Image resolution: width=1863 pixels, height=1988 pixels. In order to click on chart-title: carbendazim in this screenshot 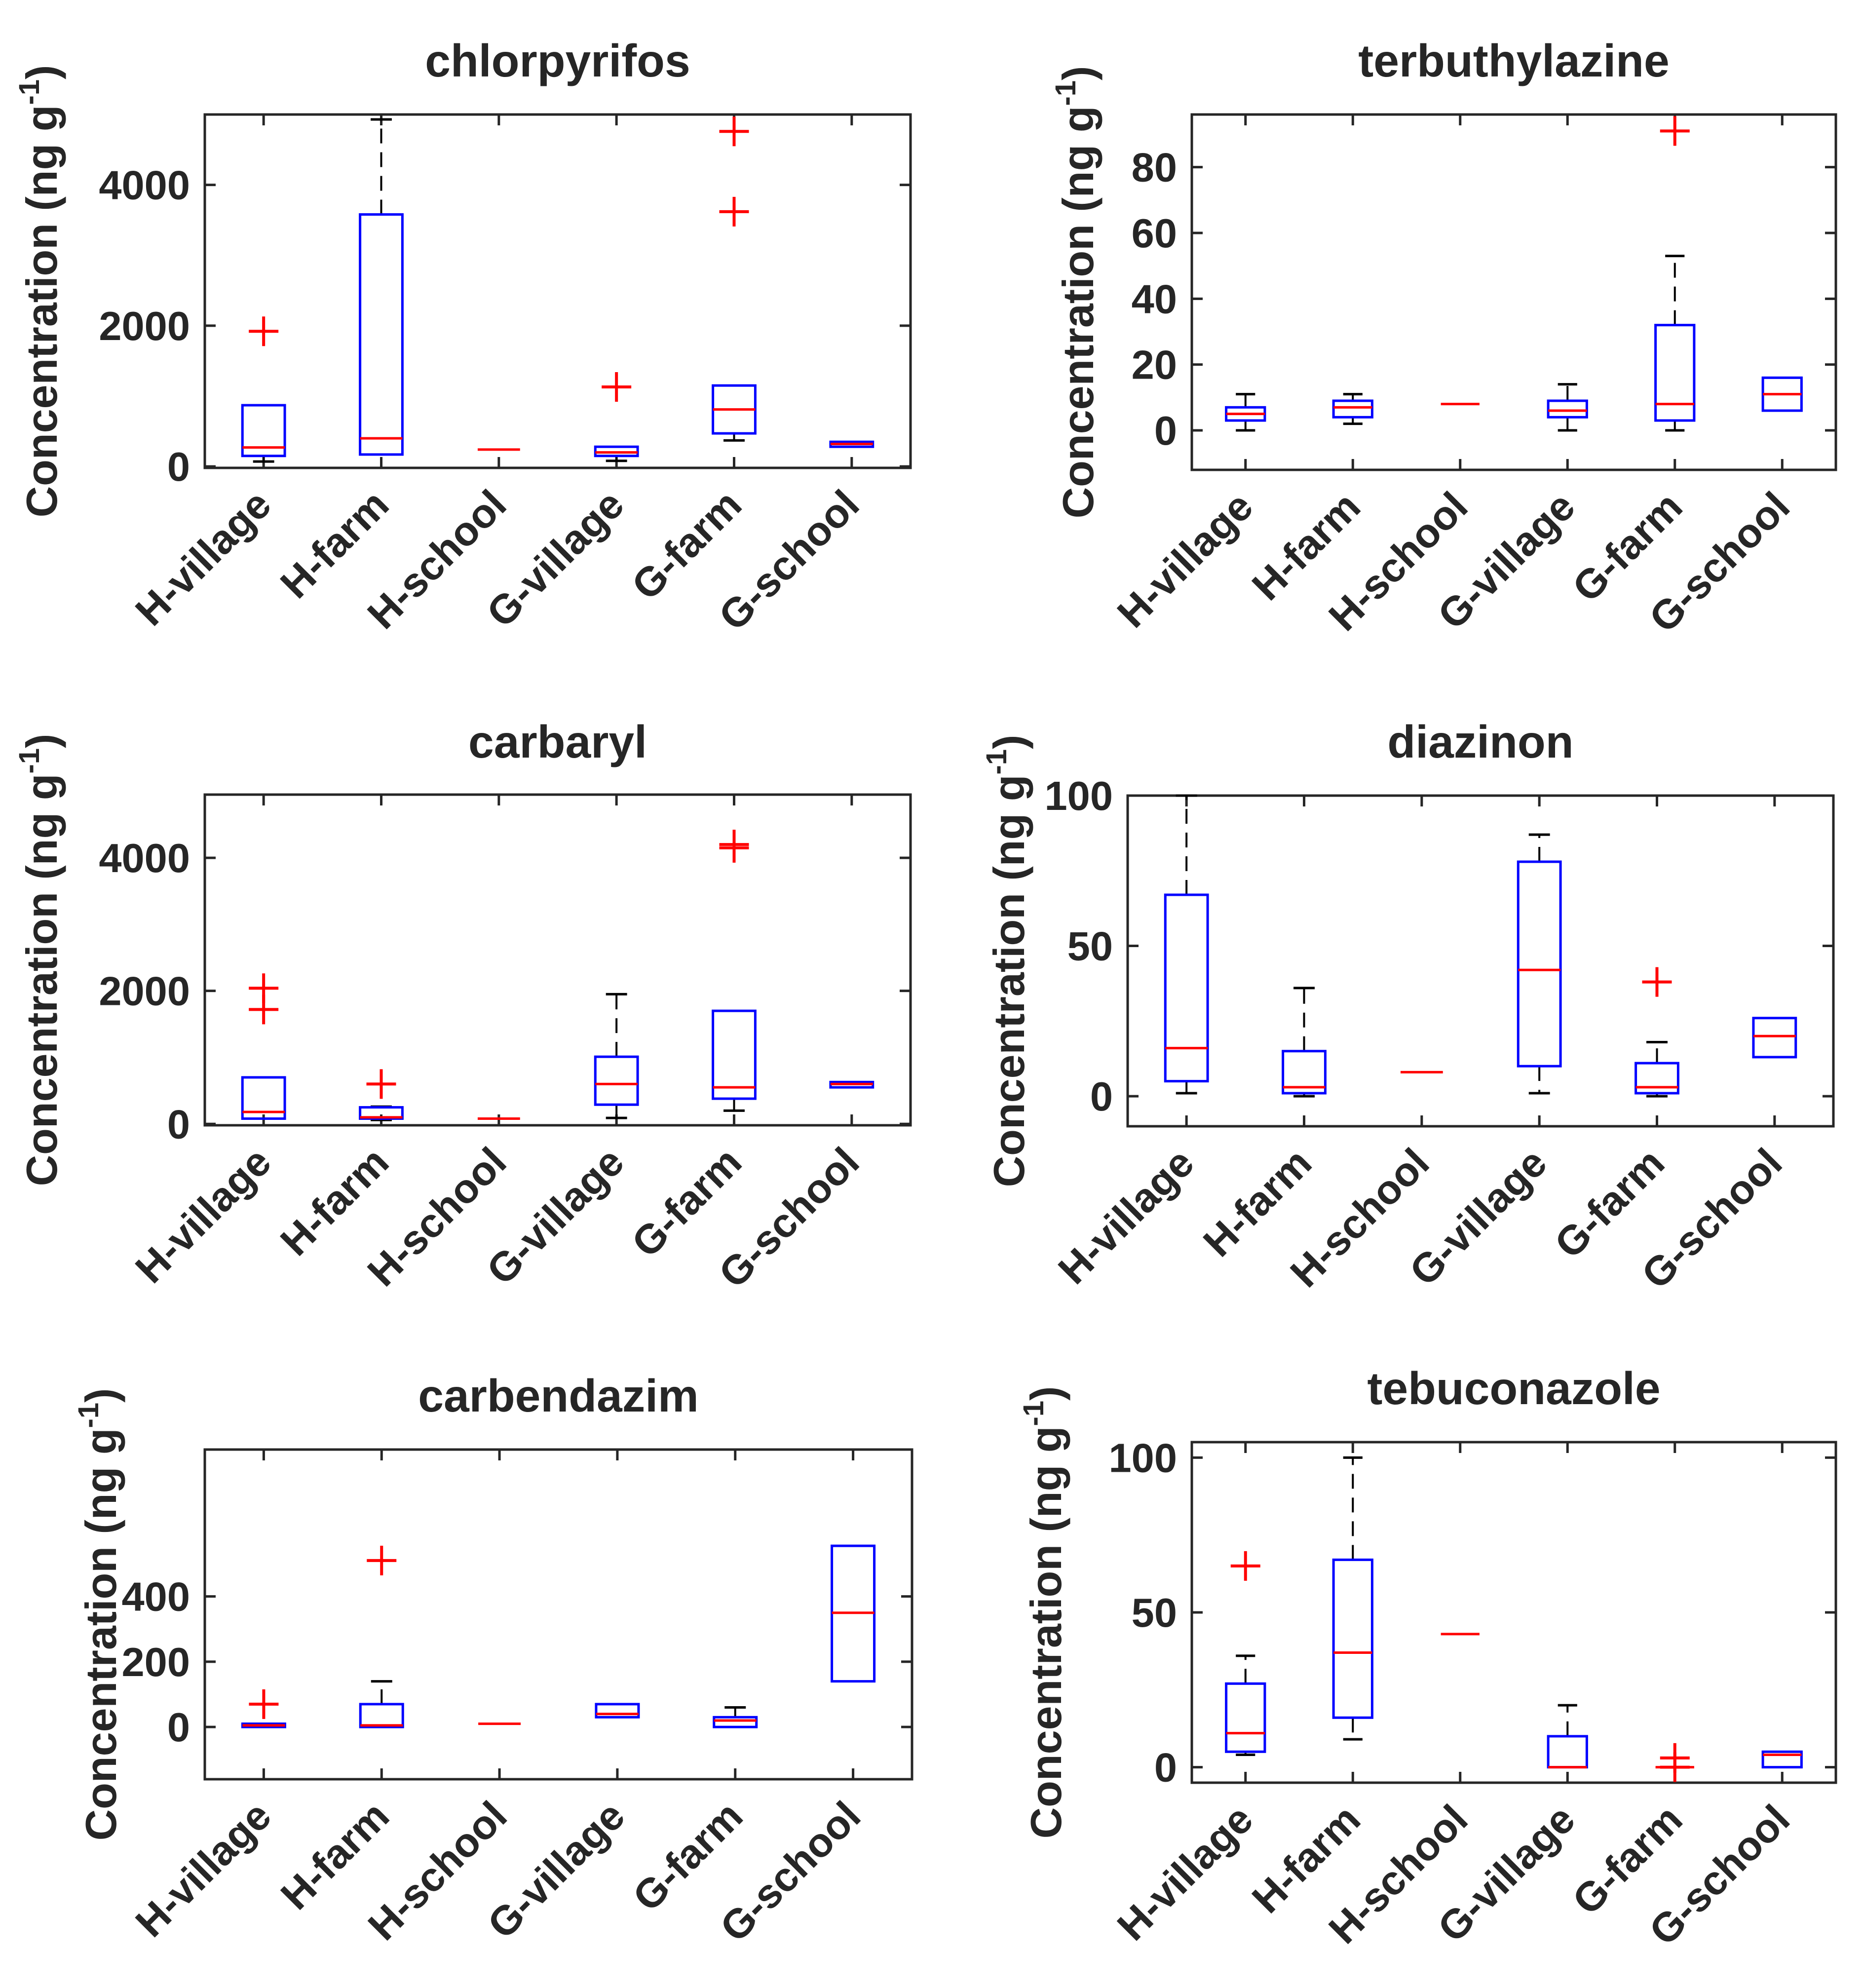, I will do `click(558, 1395)`.